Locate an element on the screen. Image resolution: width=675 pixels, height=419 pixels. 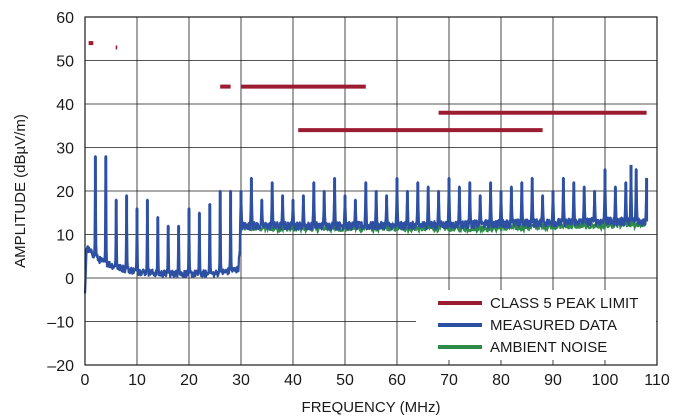
x-tick-label: 100 is located at coordinates (605, 380).